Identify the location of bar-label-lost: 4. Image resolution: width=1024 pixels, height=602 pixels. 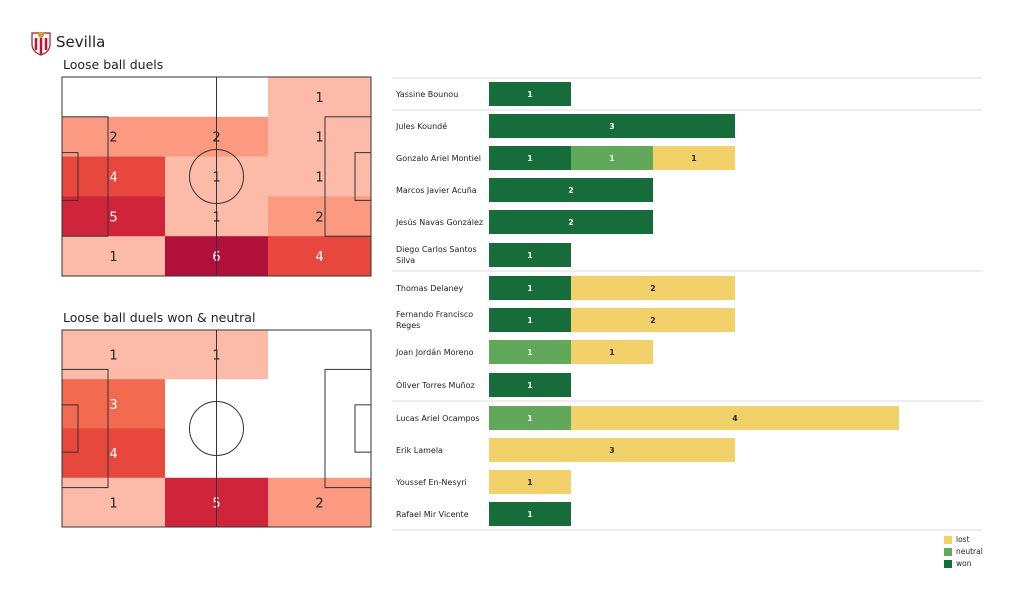
(734, 418).